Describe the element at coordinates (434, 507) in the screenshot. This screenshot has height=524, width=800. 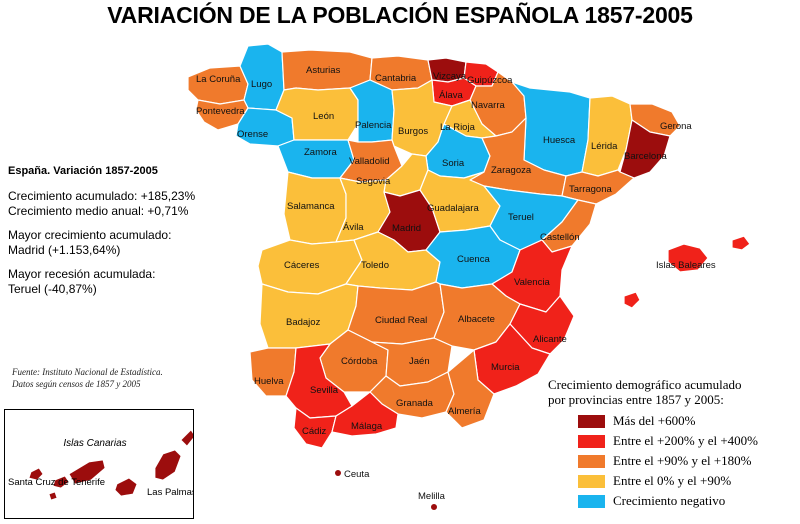
I see `city-melilla-dot` at that location.